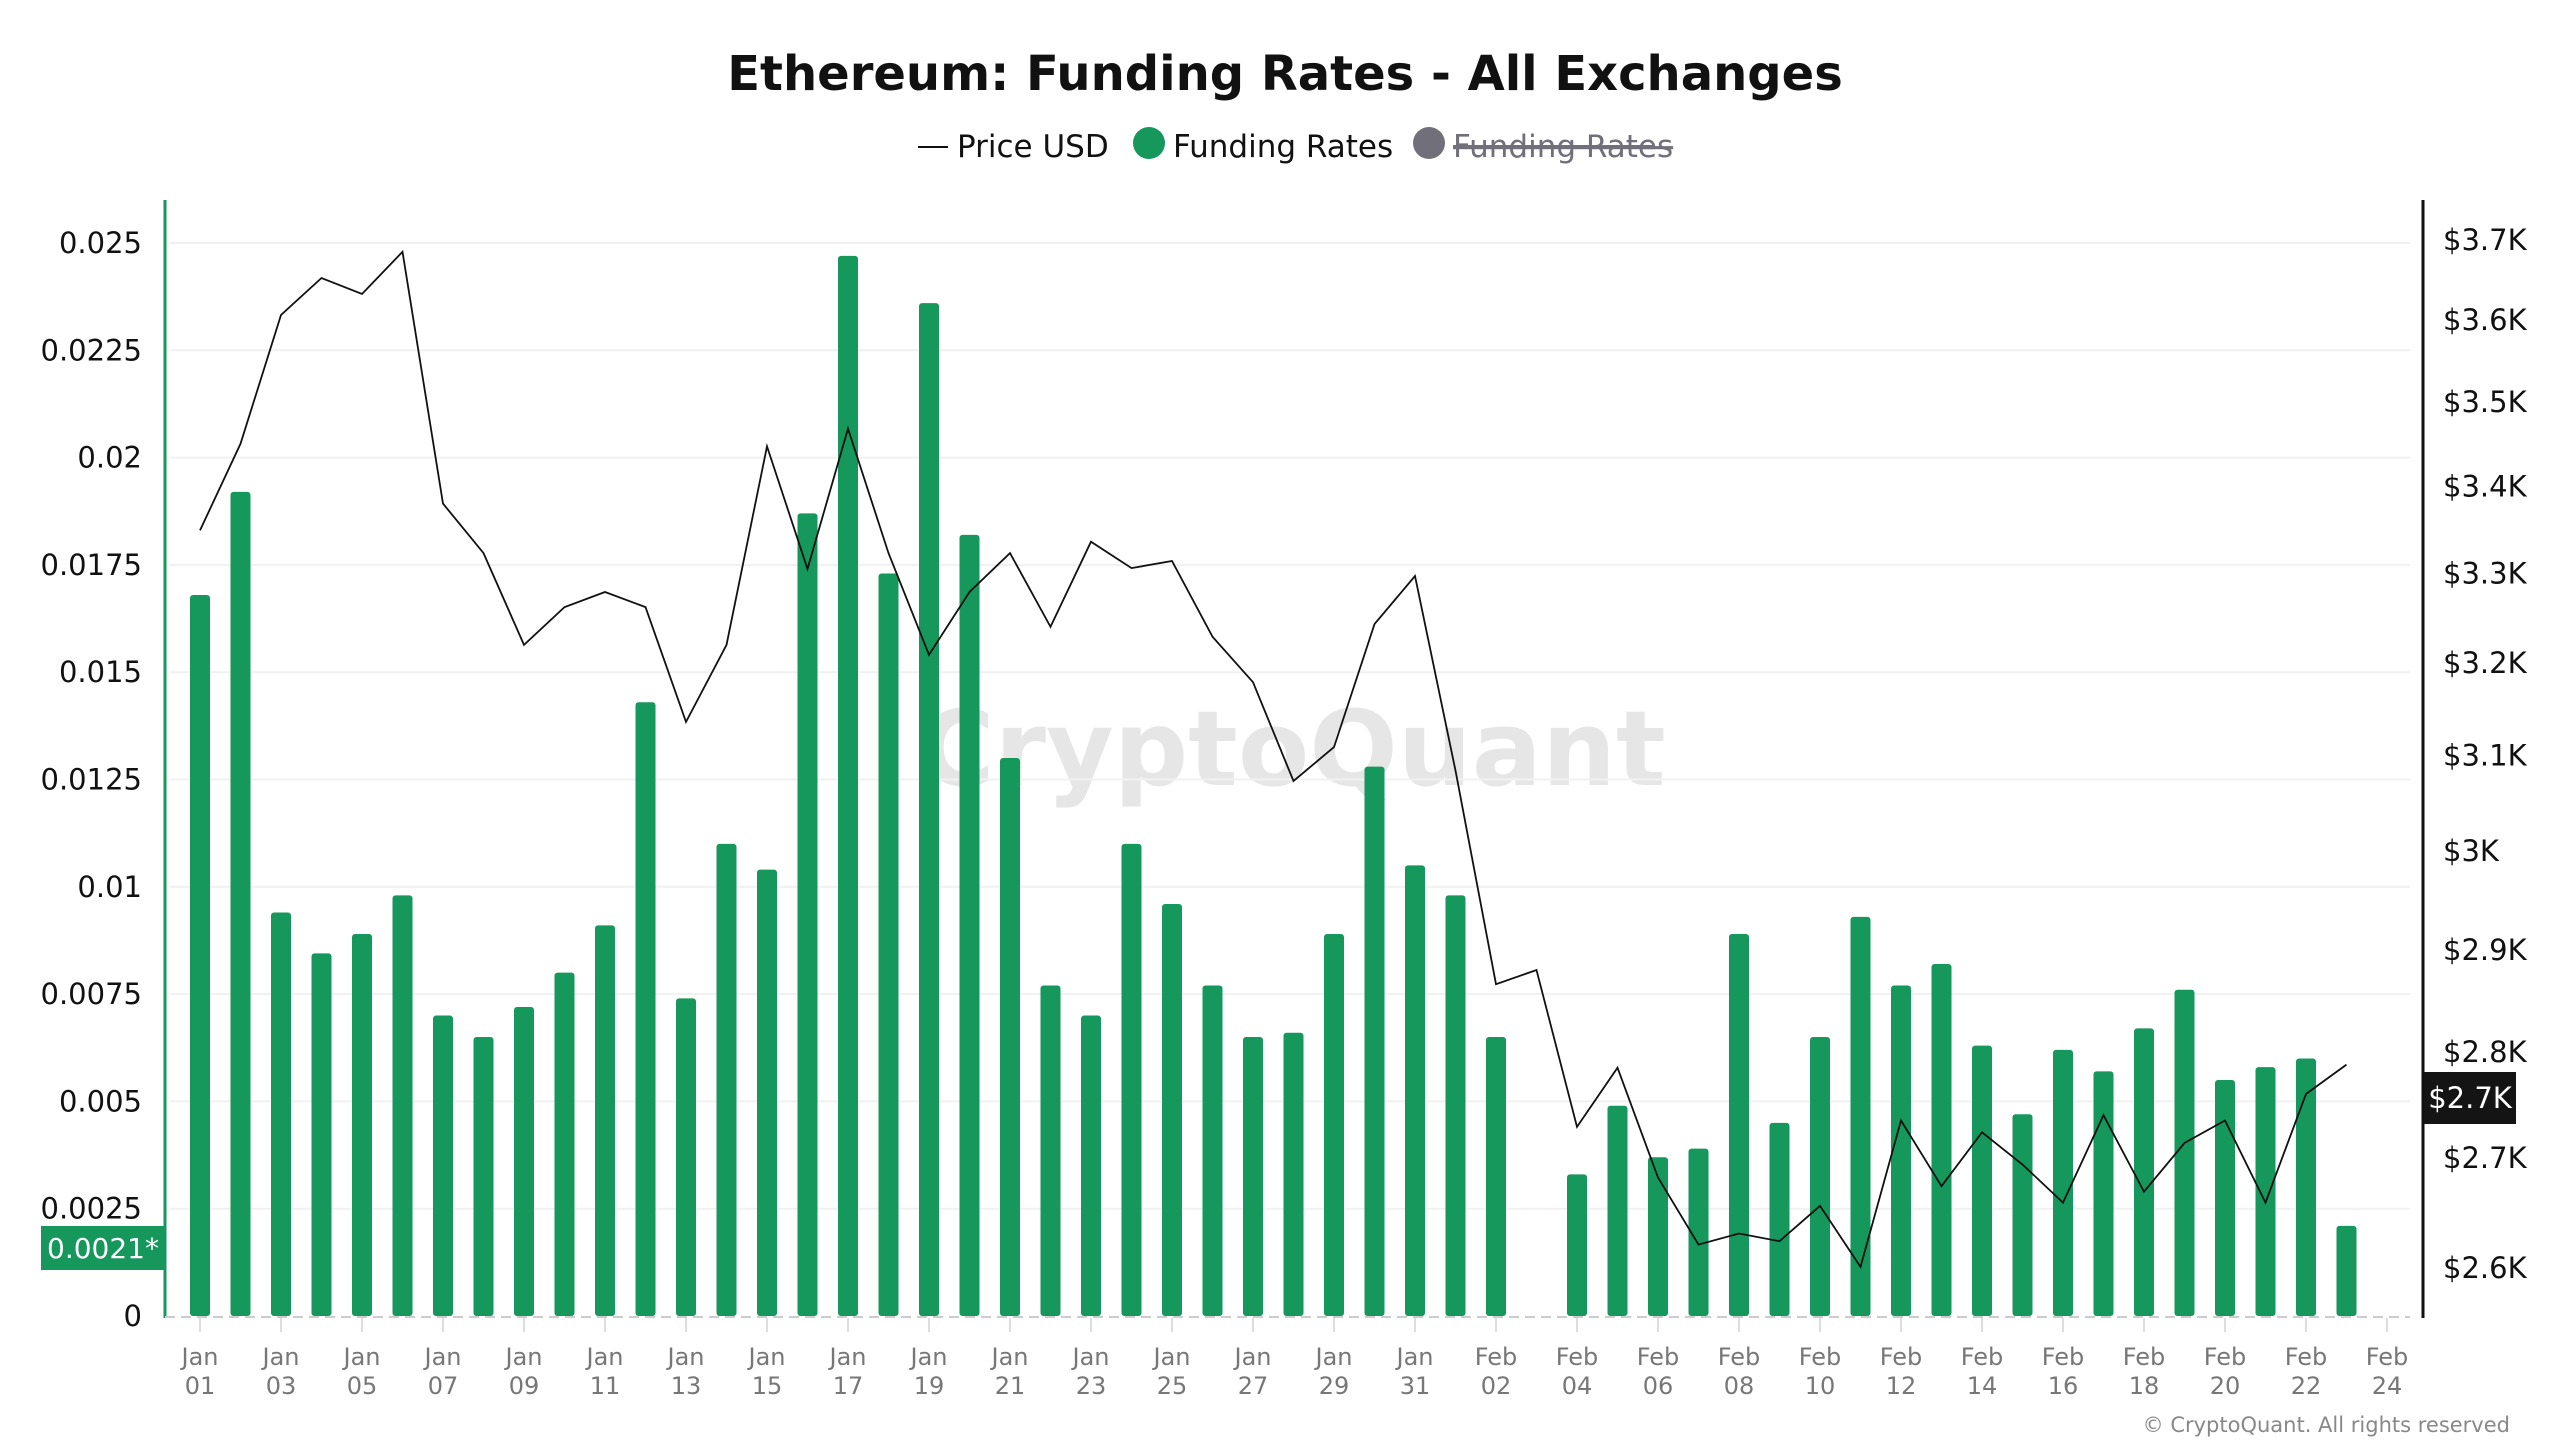  What do you see at coordinates (2326, 1425) in the screenshot?
I see `copyright: © CryptoQuant. All rights reserved` at bounding box center [2326, 1425].